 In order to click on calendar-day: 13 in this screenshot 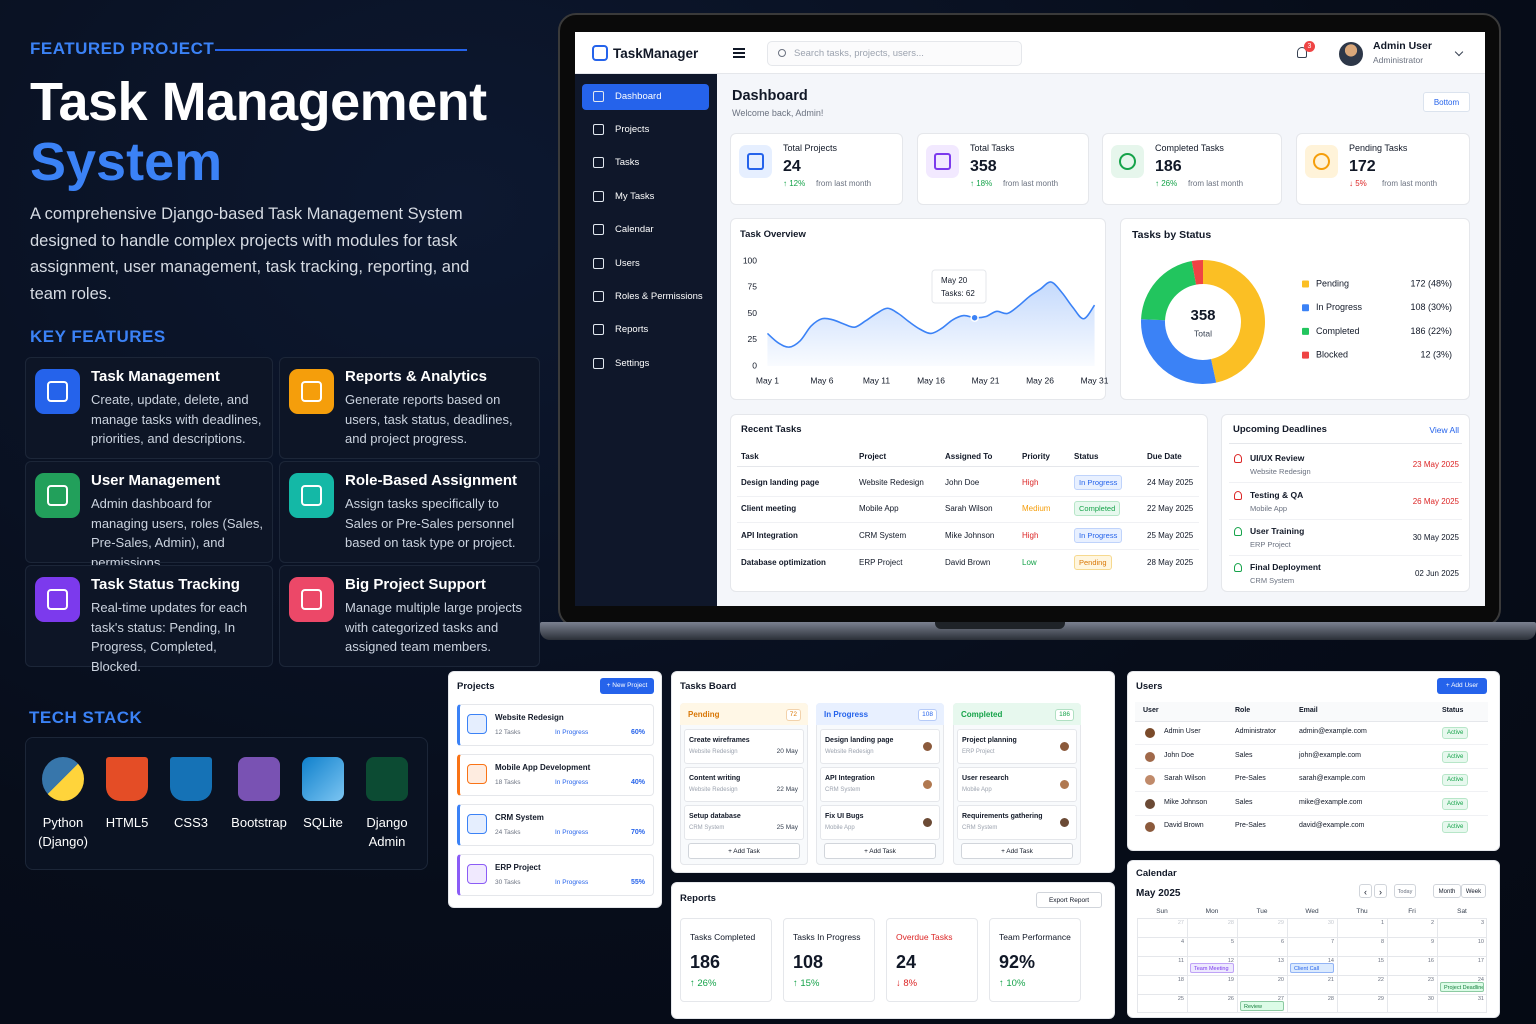, I will do `click(1280, 961)`.